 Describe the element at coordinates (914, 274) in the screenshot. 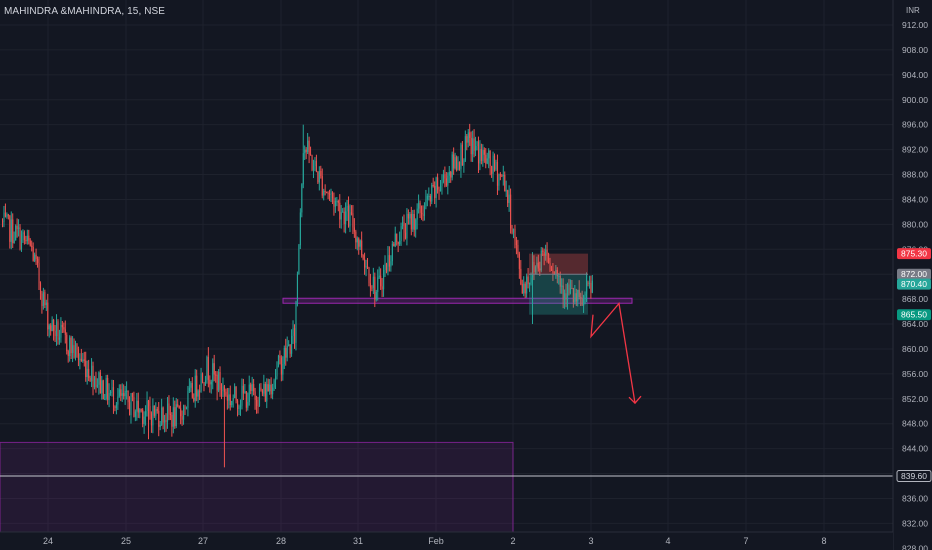

I see `price-label-text: 872.00` at that location.